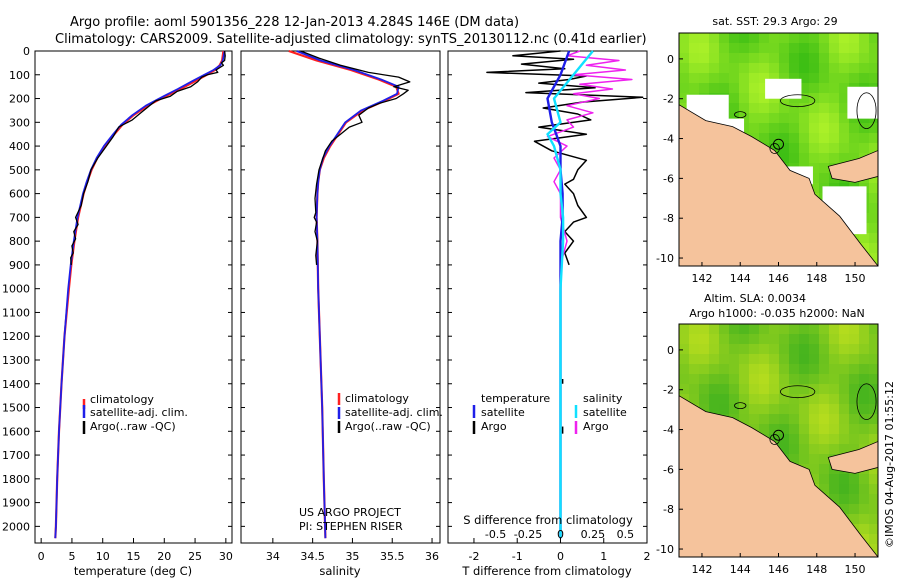 The image size is (900, 580). I want to click on legend-label-t-satellite: satellite, so click(503, 412).